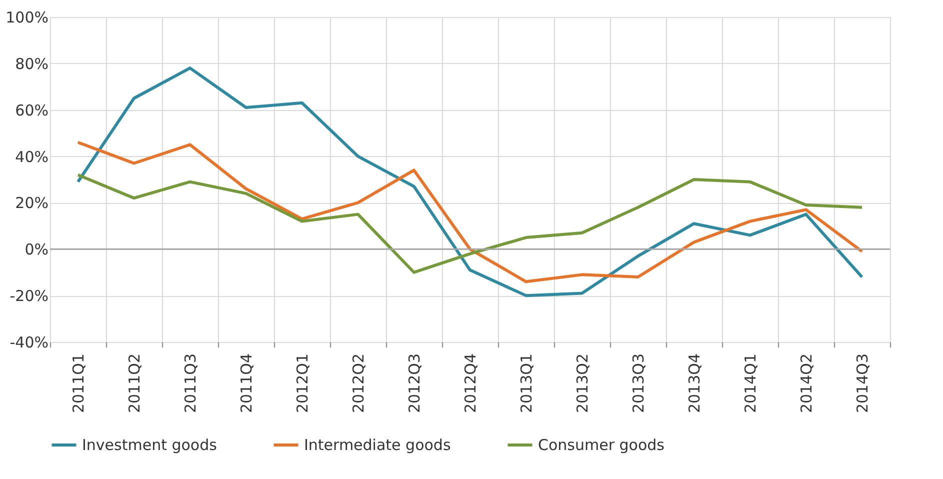 Image resolution: width=943 pixels, height=479 pixels. What do you see at coordinates (27, 17) in the screenshot?
I see `y-tick-label: 100%` at bounding box center [27, 17].